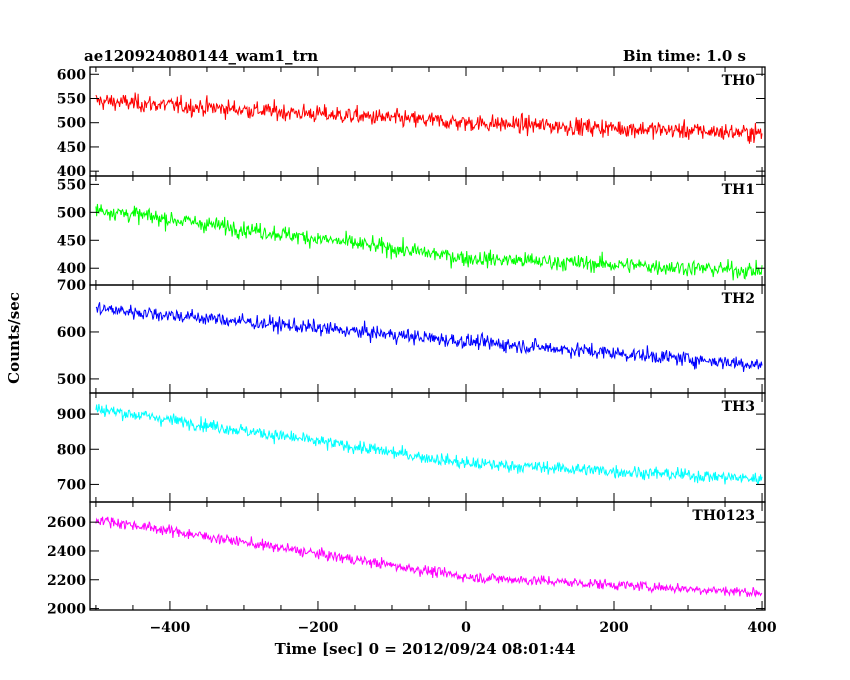 The width and height of the screenshot is (850, 680). What do you see at coordinates (738, 299) in the screenshot?
I see `panel-label-th2: TH2` at bounding box center [738, 299].